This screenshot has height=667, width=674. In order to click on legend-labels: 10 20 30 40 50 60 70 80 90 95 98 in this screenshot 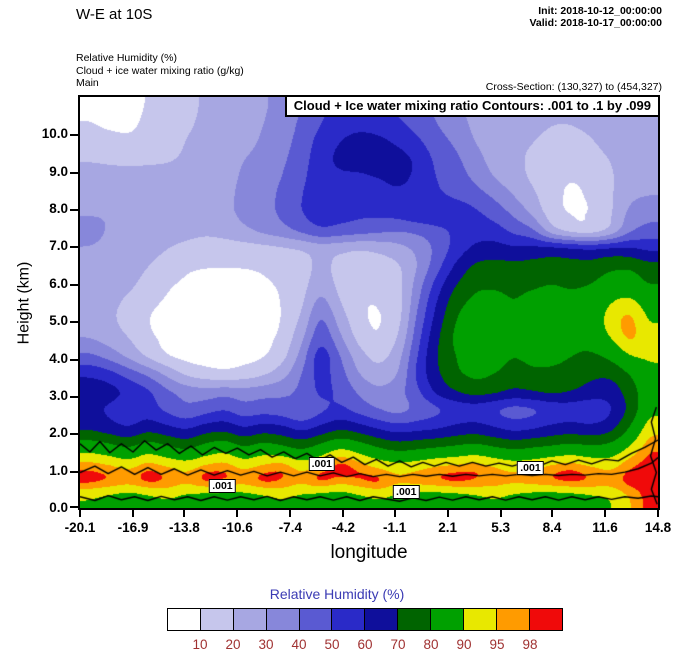, I will do `click(365, 645)`.